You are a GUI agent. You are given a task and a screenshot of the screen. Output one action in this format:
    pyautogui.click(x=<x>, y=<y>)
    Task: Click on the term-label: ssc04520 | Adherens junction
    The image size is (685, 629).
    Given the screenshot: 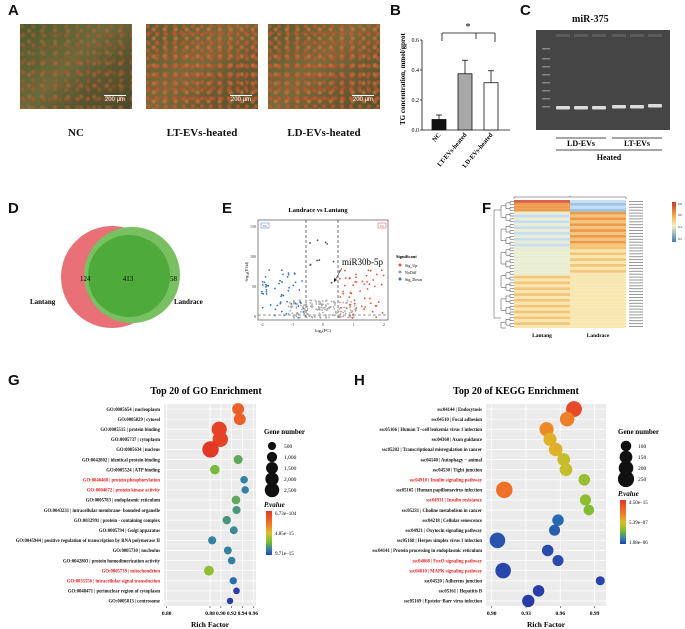 What is the action you would take?
    pyautogui.click(x=453, y=581)
    